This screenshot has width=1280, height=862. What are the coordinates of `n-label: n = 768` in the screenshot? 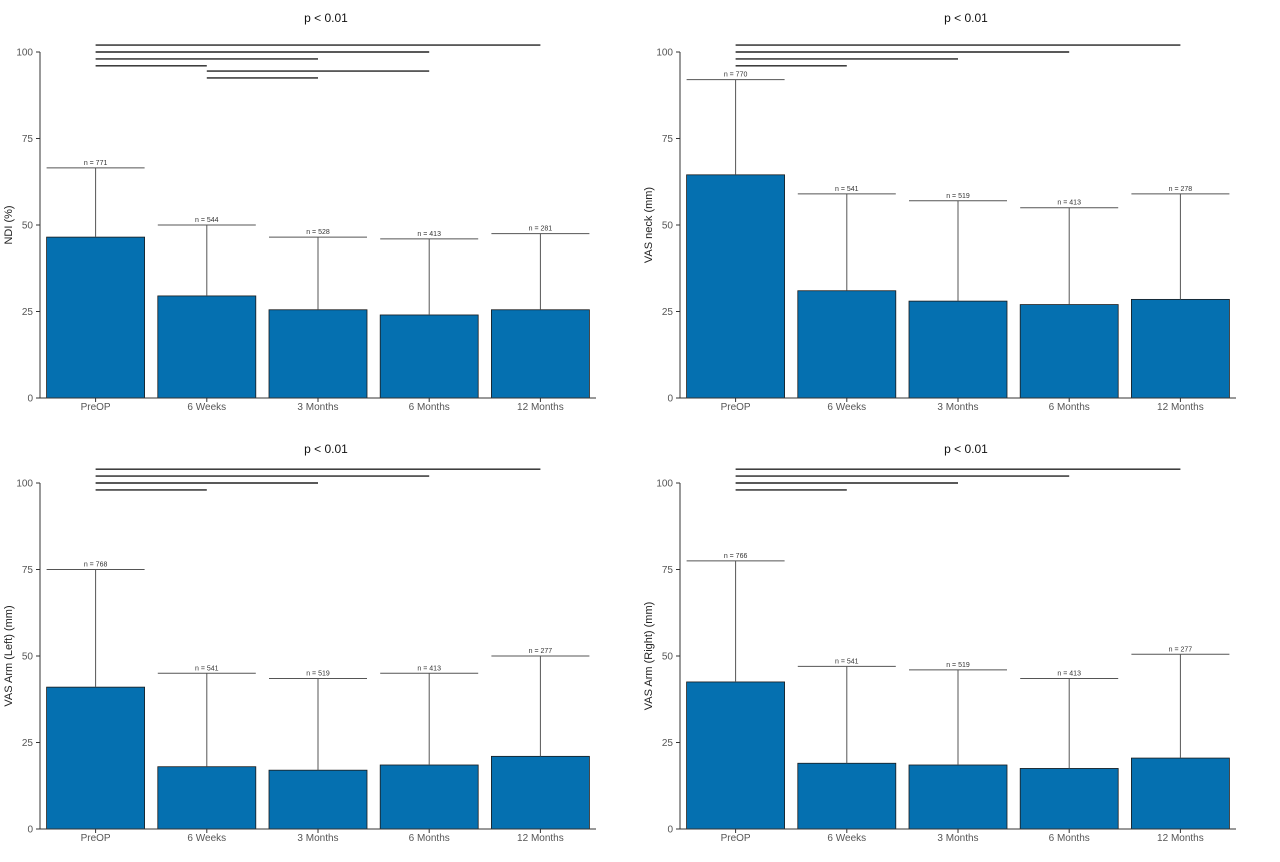 It's located at (96, 565).